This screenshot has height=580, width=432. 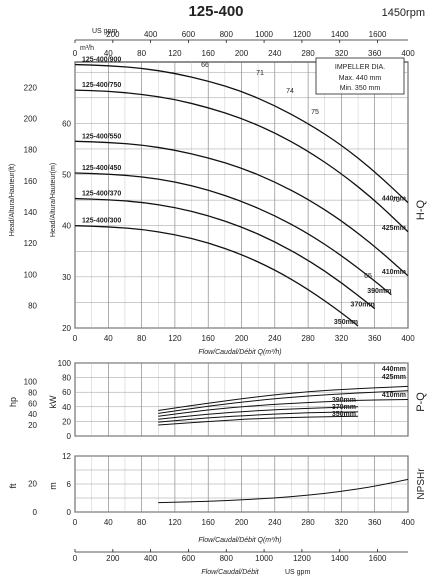 I want to click on efficiency-label: 70, so click(x=396, y=200).